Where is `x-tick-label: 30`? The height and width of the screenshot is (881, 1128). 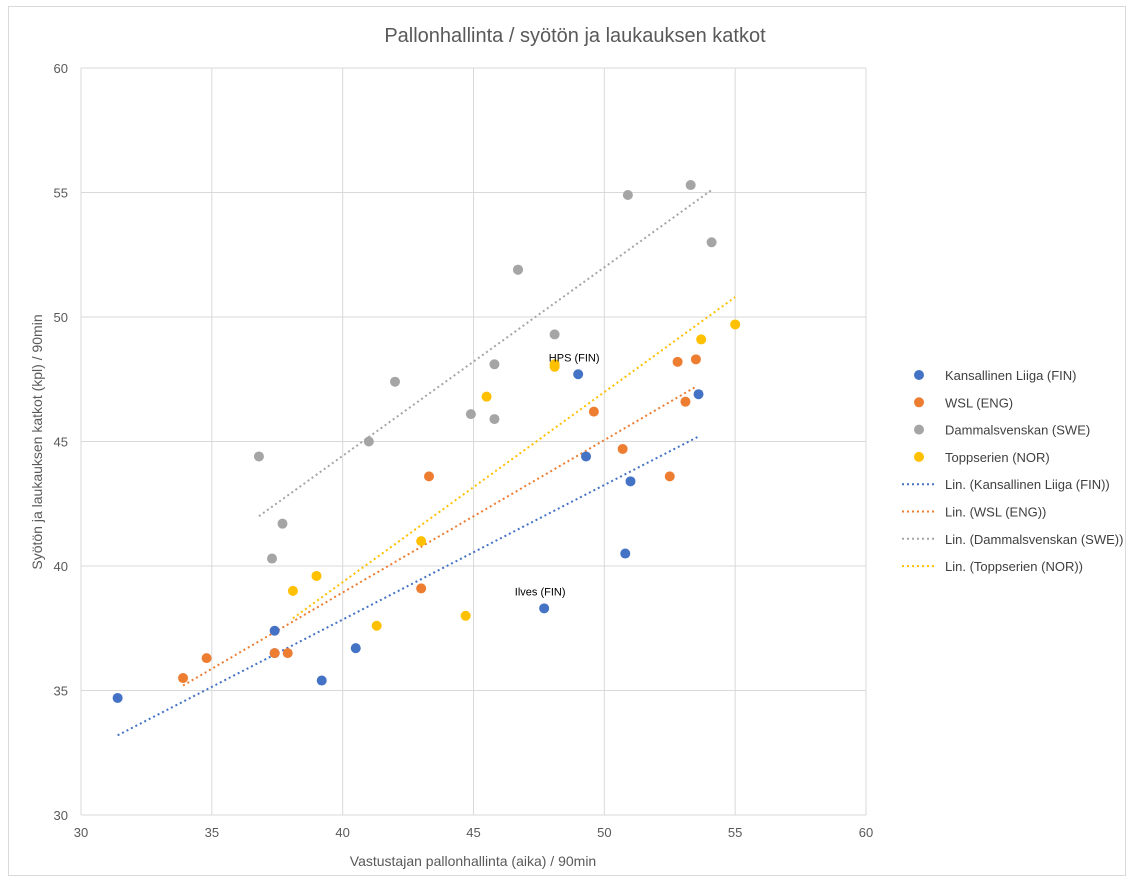
x-tick-label: 30 is located at coordinates (81, 832).